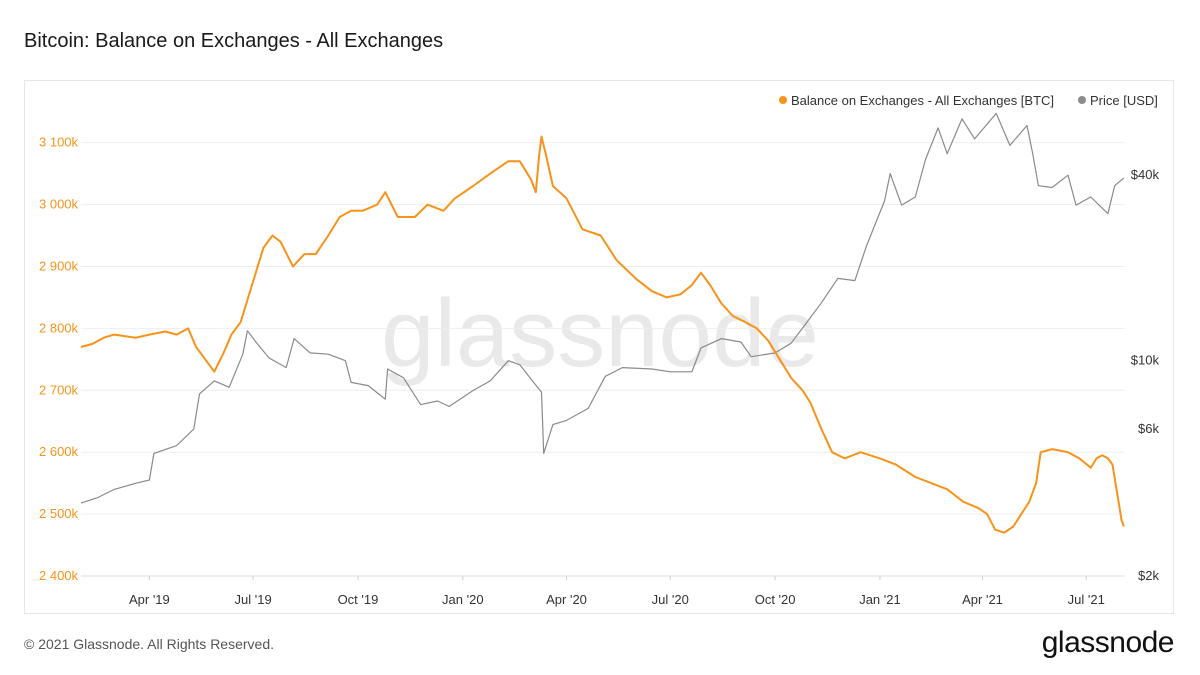 The image size is (1200, 675). I want to click on y-right-tick-label: $10k, so click(1145, 360).